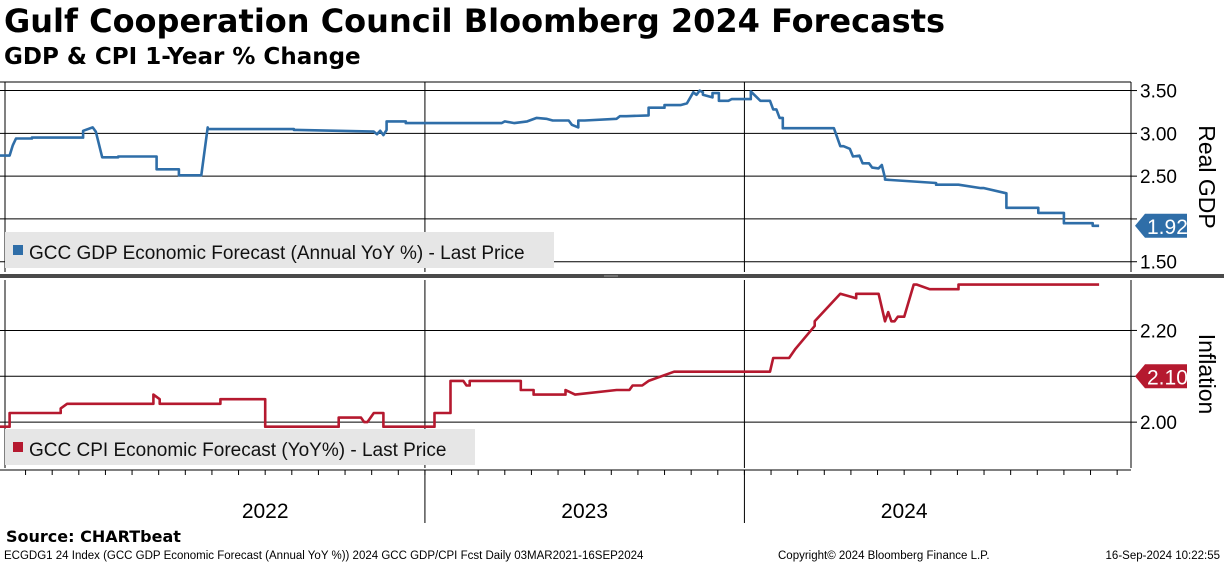  Describe the element at coordinates (1158, 92) in the screenshot. I see `gdp-ytick-label: 3.50` at that location.